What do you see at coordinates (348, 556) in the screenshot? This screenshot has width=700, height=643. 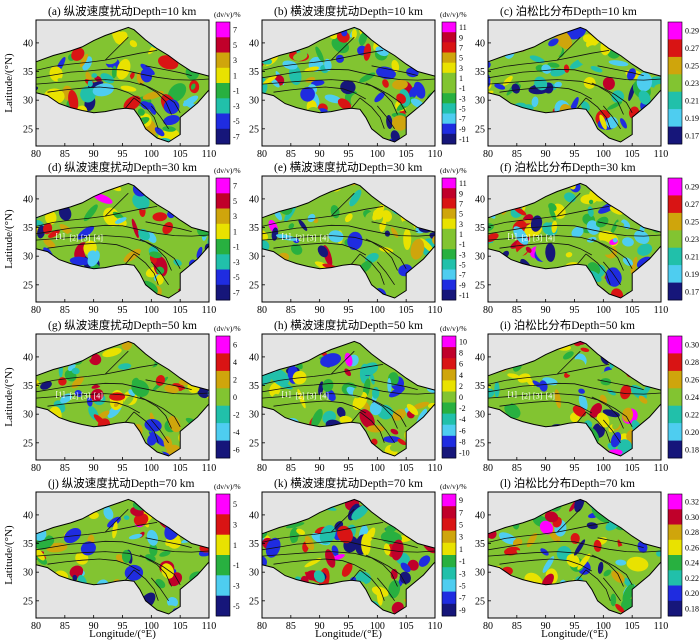 I see `region-outline-k` at bounding box center [348, 556].